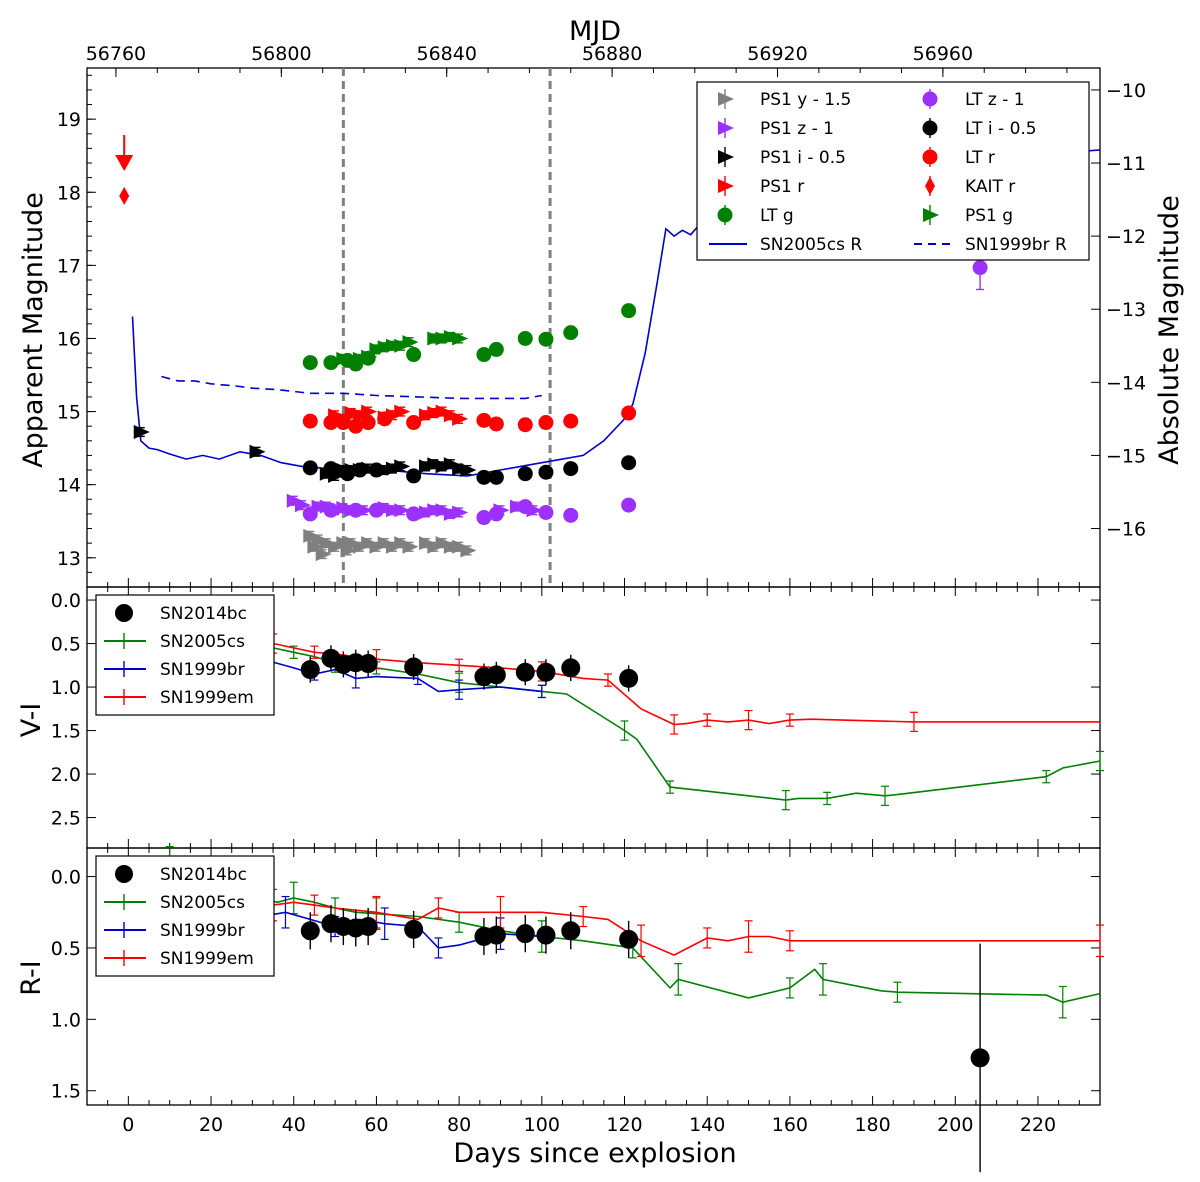 Image resolution: width=1200 pixels, height=1182 pixels. What do you see at coordinates (707, 1125) in the screenshot?
I see `x-tick-label: 140` at bounding box center [707, 1125].